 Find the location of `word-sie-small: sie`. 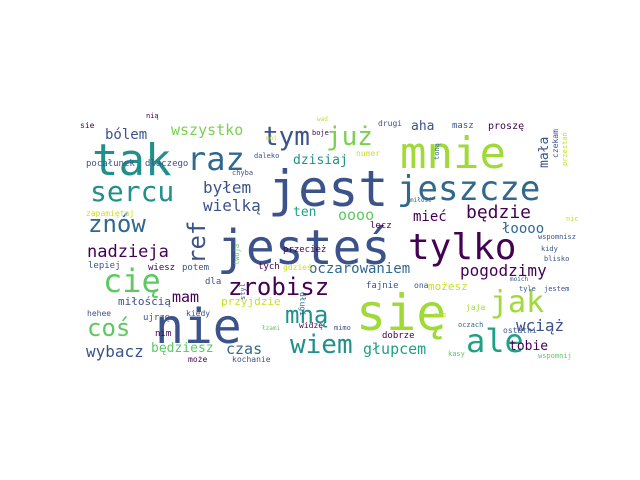

word-sie-small: sie is located at coordinates (87, 125).